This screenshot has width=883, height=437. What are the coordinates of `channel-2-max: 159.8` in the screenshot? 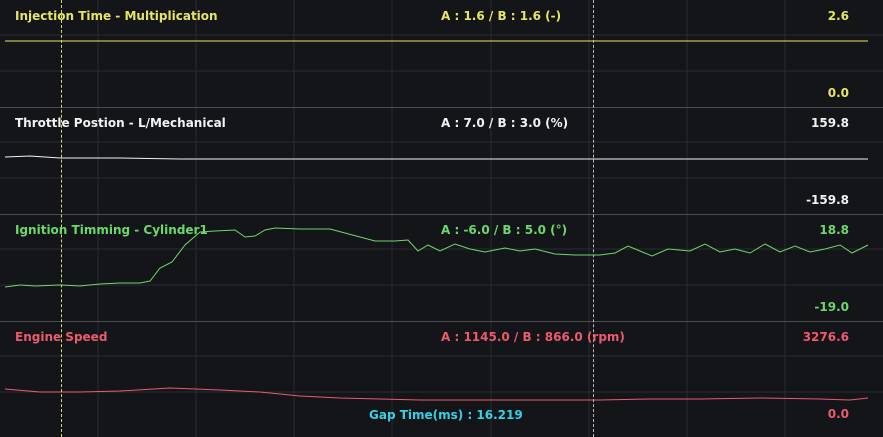 It's located at (830, 123).